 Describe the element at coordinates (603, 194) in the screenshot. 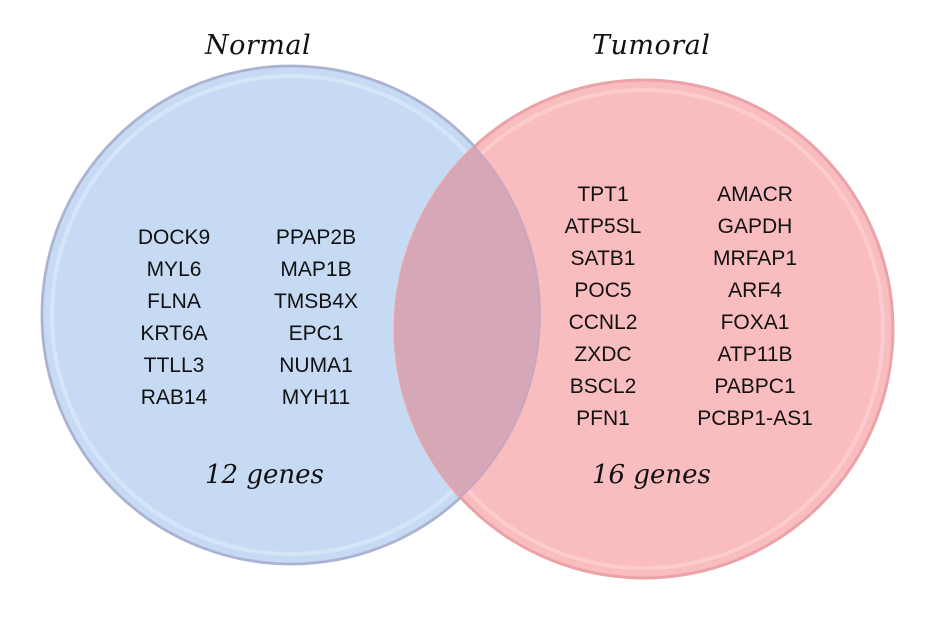

I see `gene-label: TPT1` at that location.